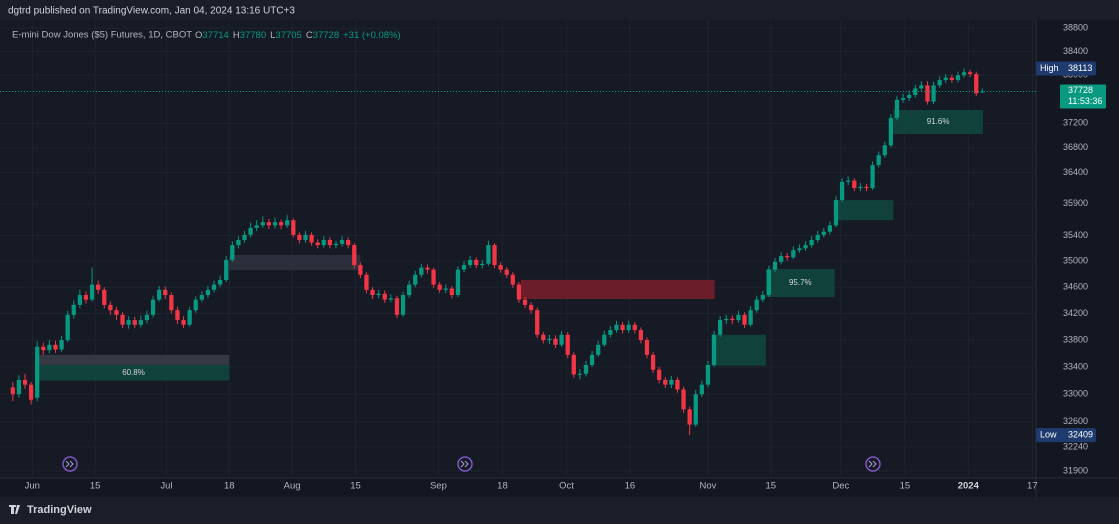  I want to click on x-tick-label: 15, so click(355, 486).